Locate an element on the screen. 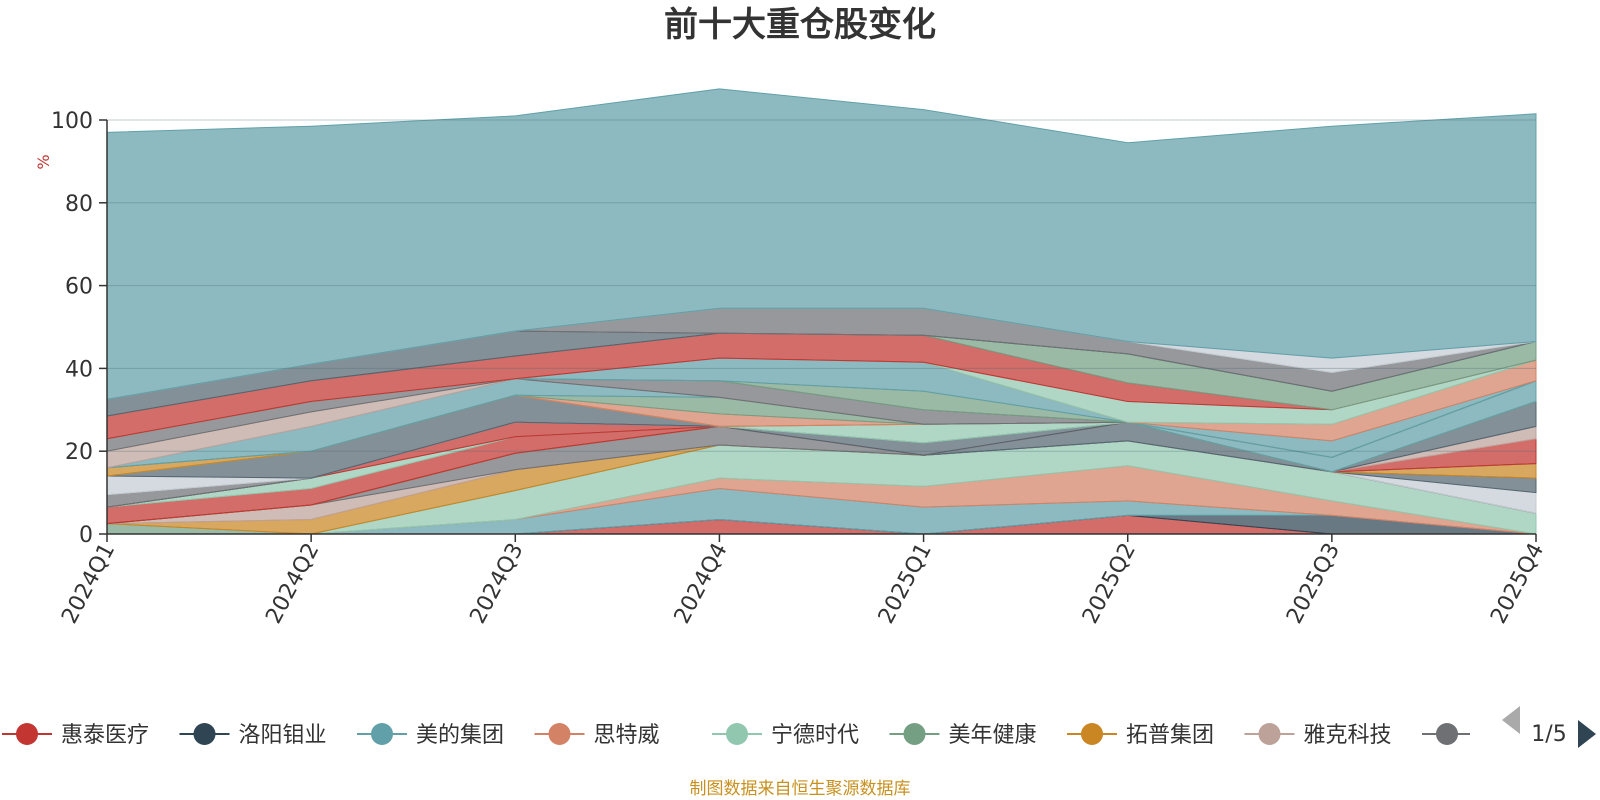  y-tick-label: 80 is located at coordinates (79, 204).